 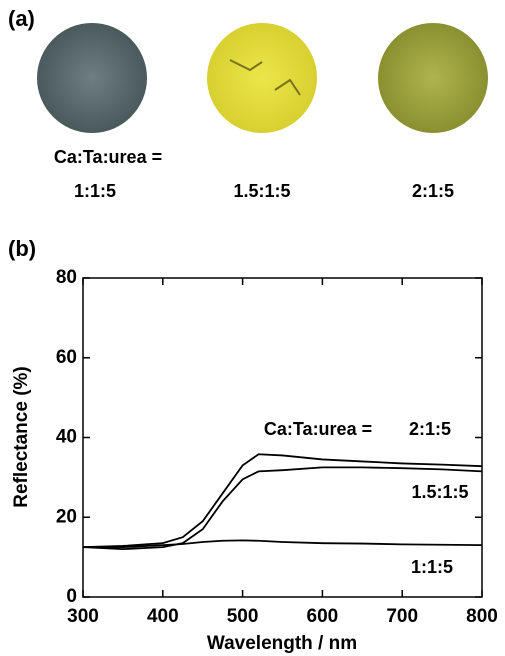 I want to click on sample-label: 1.5:1:5, so click(x=261, y=191).